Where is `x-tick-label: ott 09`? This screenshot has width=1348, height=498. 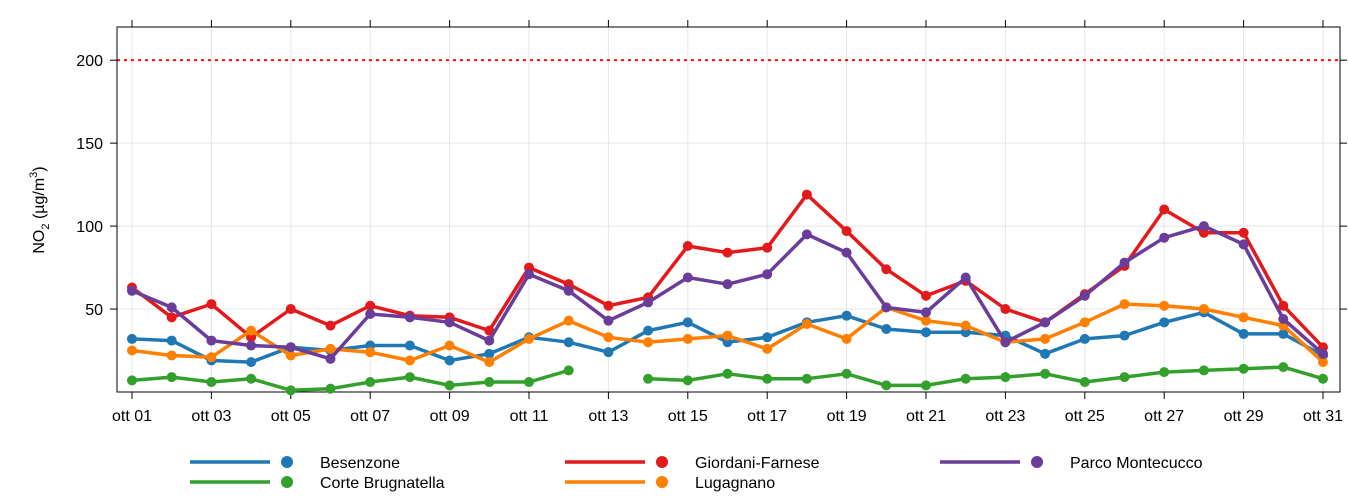
x-tick-label: ott 09 is located at coordinates (450, 416).